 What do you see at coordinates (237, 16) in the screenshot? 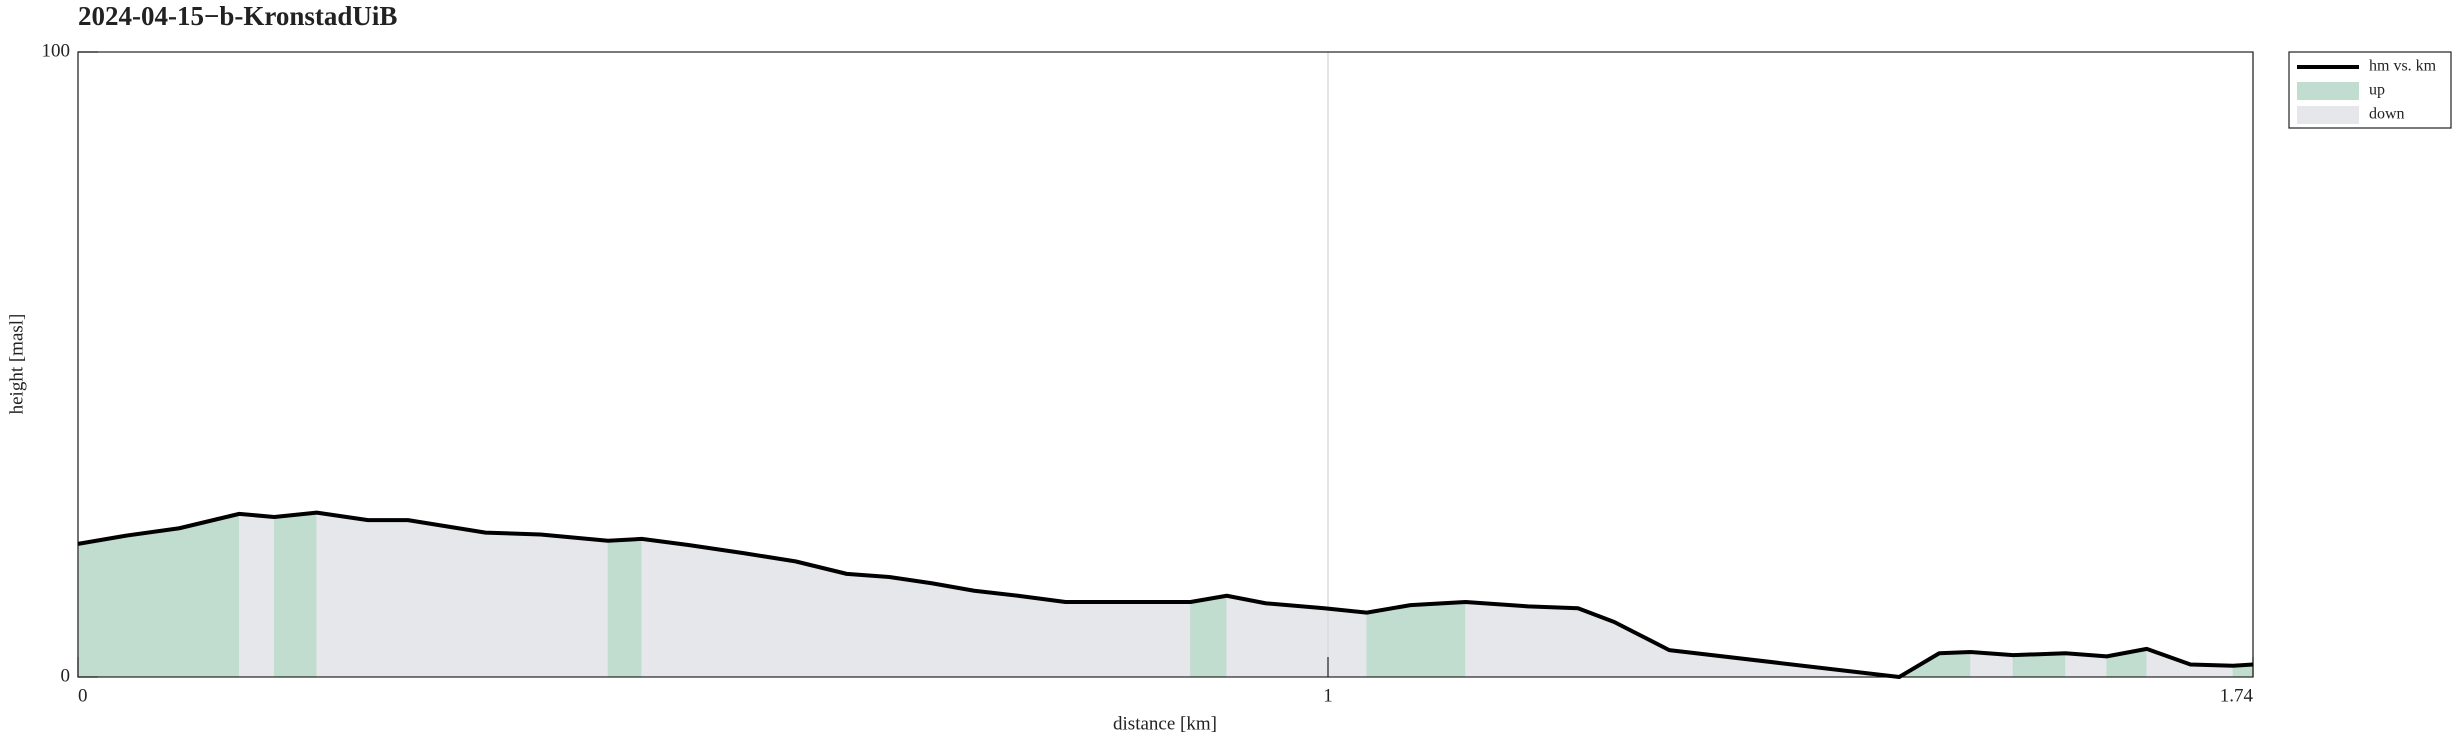
I see `chart-title: 2024-04-15−b-KronstadUiB` at bounding box center [237, 16].